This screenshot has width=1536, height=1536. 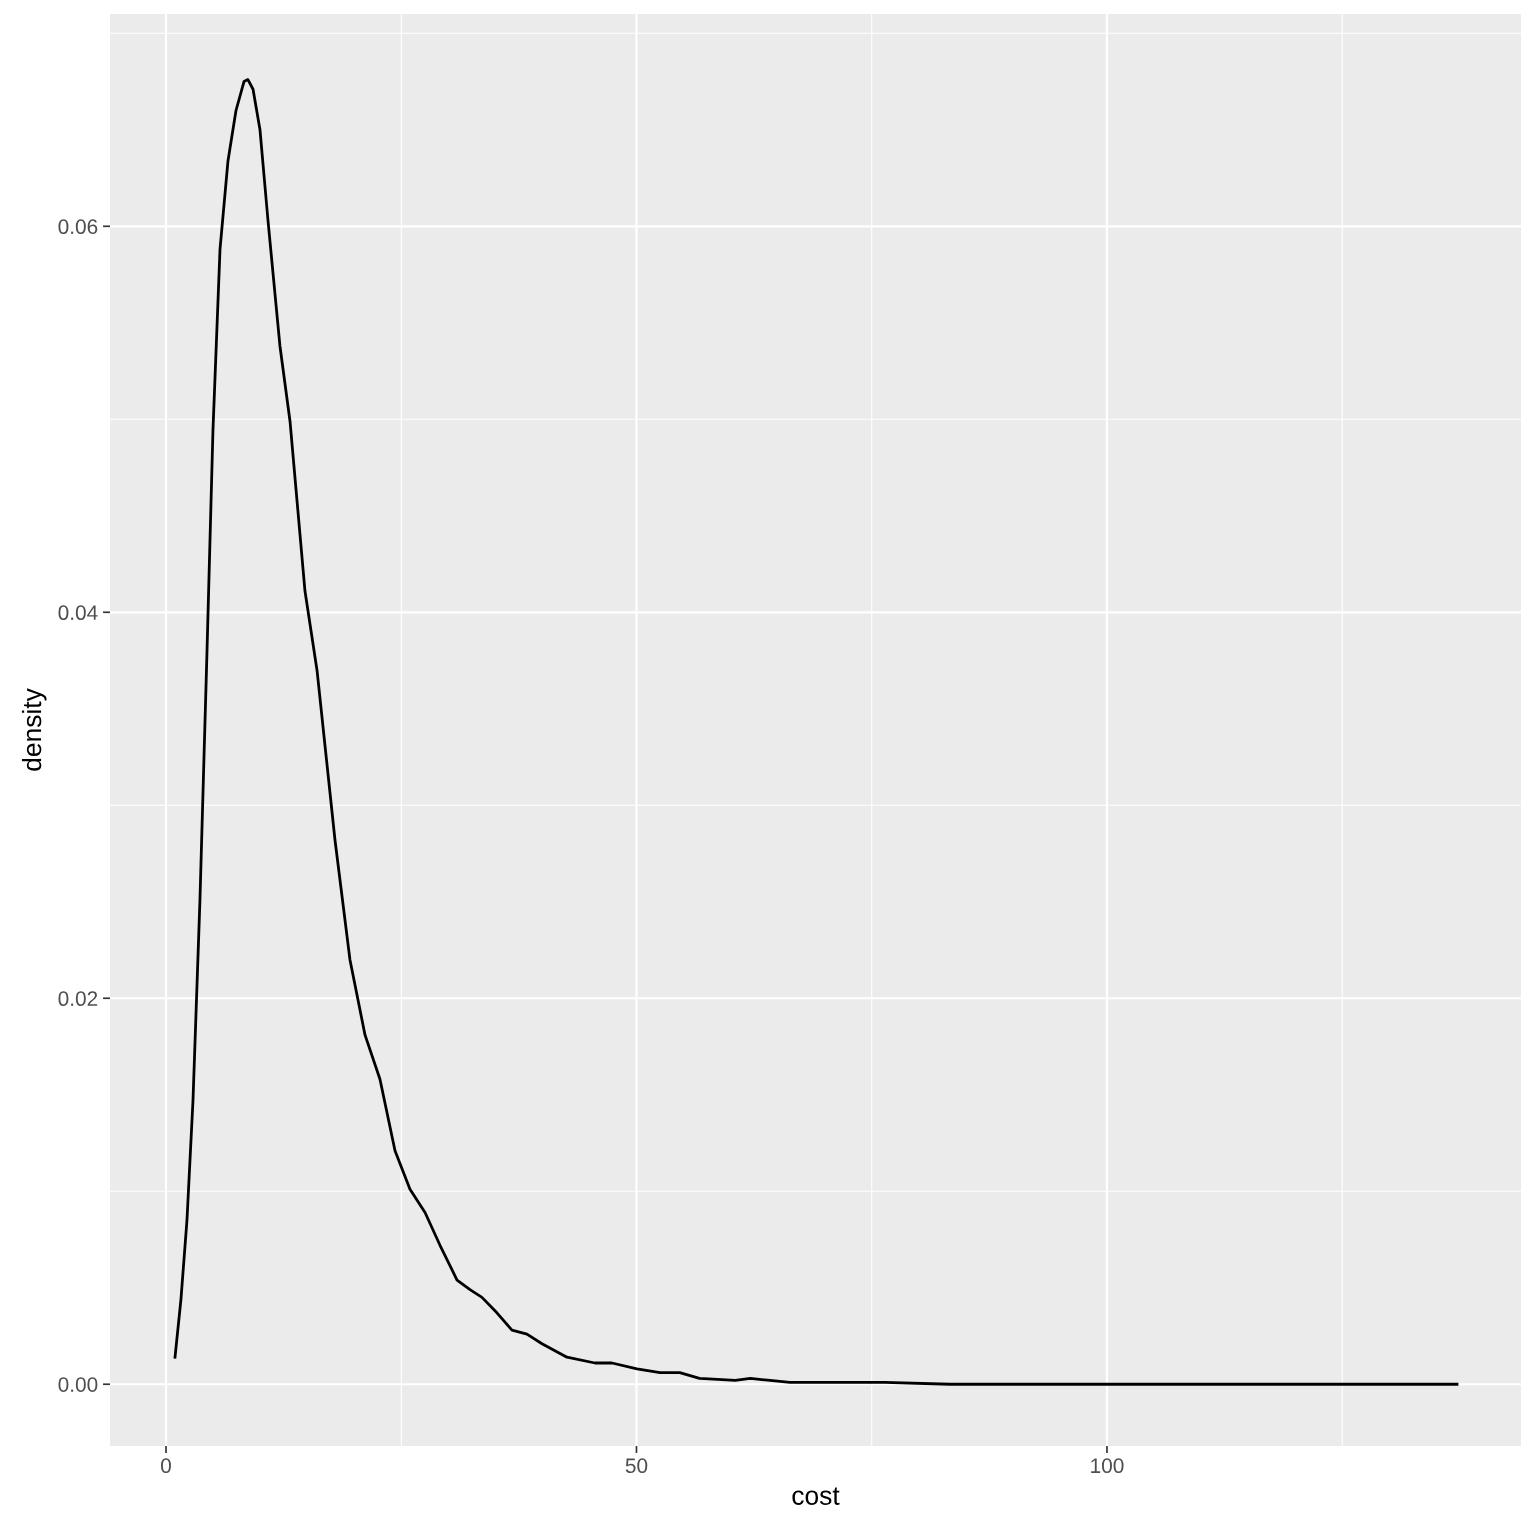 I want to click on x-axis-title: cost, so click(x=816, y=1496).